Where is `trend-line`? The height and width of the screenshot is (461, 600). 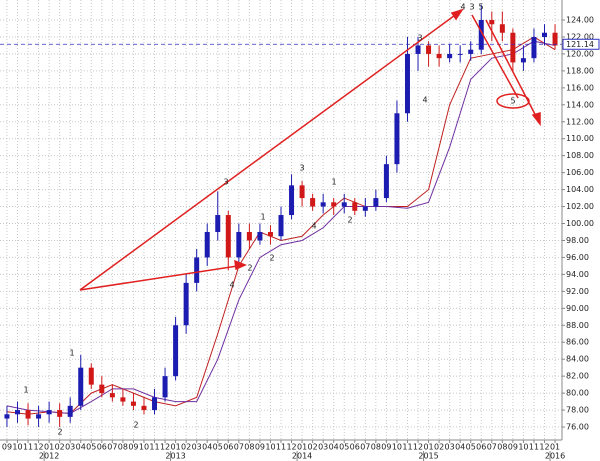 trend-line is located at coordinates (162, 277).